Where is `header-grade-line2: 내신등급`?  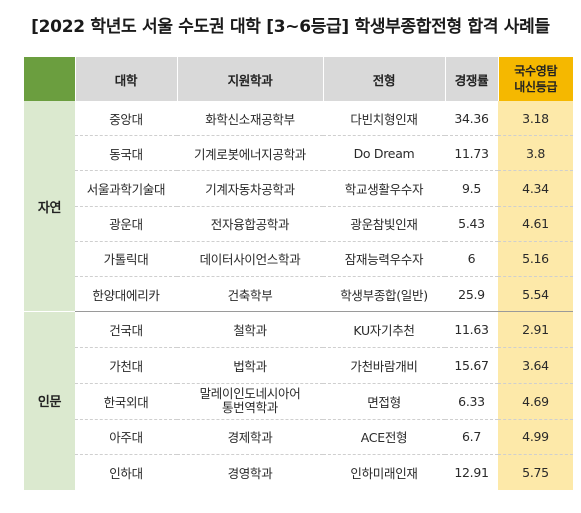
header-grade-line2: 내신등급 is located at coordinates (536, 87).